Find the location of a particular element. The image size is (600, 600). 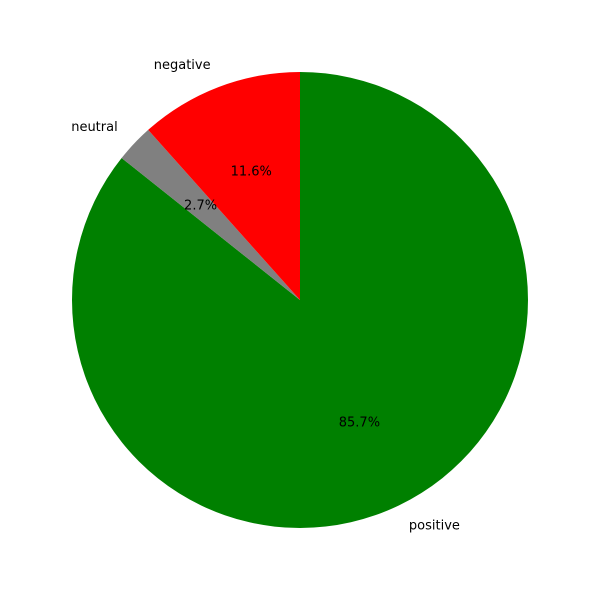

pct-label-neutral: 2.7% is located at coordinates (200, 206).